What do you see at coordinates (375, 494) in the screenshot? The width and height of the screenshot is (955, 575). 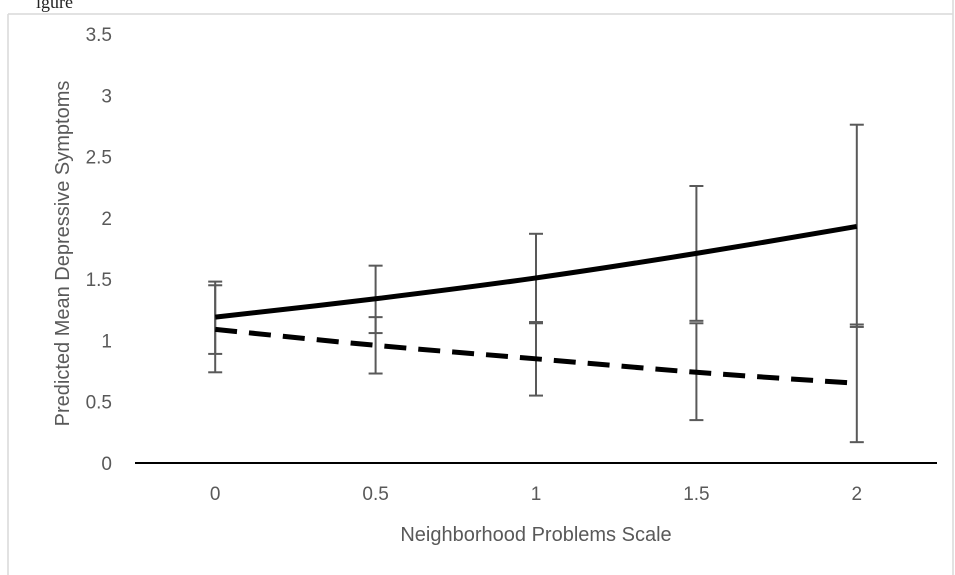 I see `x-tick-label: 0.5` at bounding box center [375, 494].